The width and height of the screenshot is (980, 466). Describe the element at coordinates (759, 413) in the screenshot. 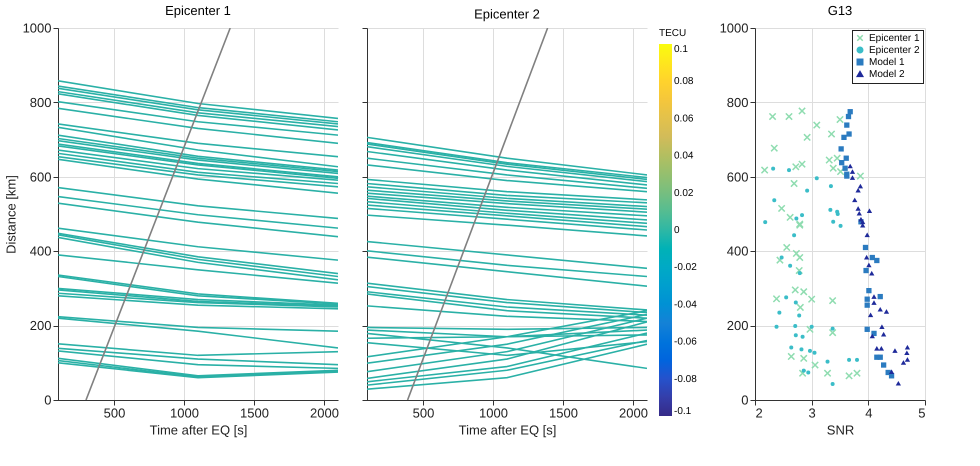

I see `x-tick-label: 2` at that location.